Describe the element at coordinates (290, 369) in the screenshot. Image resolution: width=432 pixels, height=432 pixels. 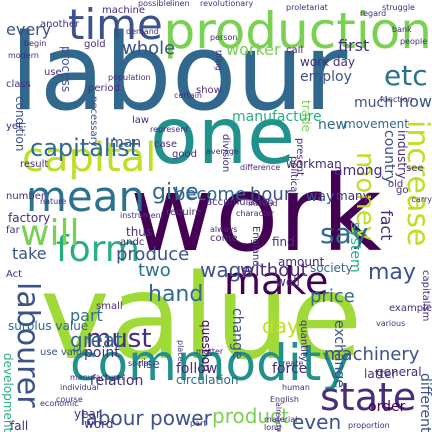
I see `cloud-word: force` at that location.